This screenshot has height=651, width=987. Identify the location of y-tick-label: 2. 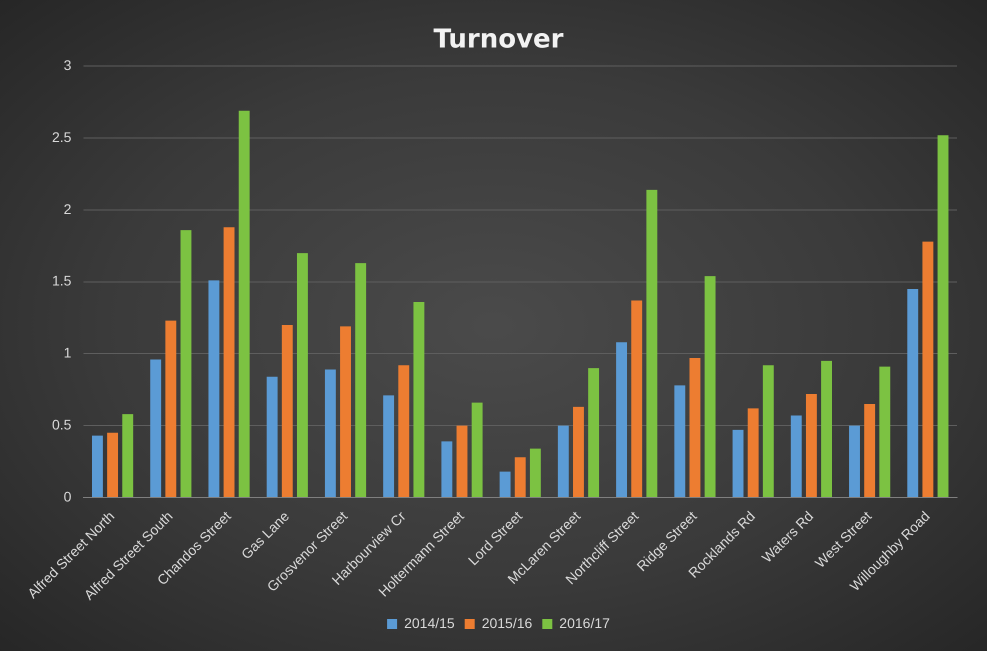
(68, 208).